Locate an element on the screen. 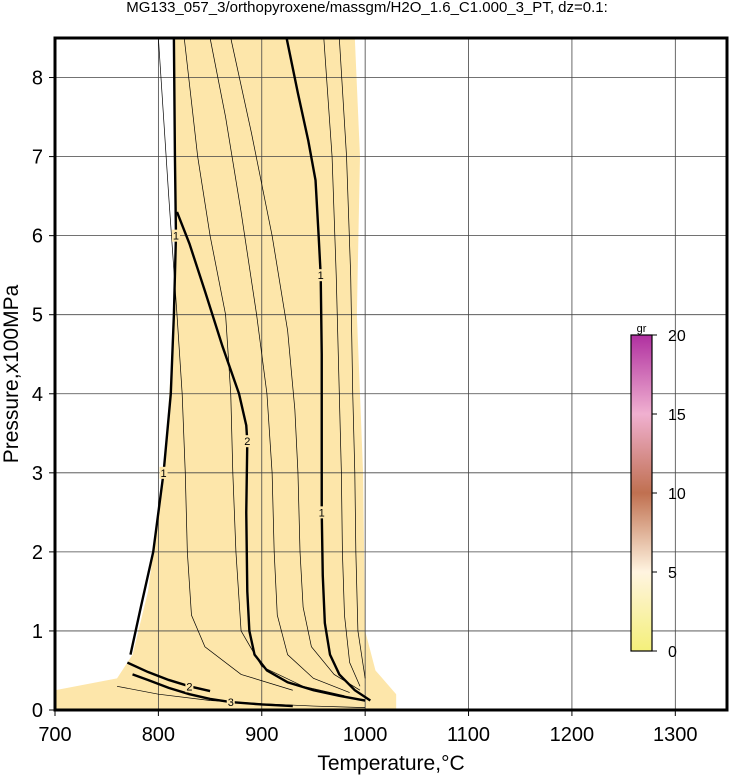  y-axis-label: Pressure,x100MPa is located at coordinates (11, 373).